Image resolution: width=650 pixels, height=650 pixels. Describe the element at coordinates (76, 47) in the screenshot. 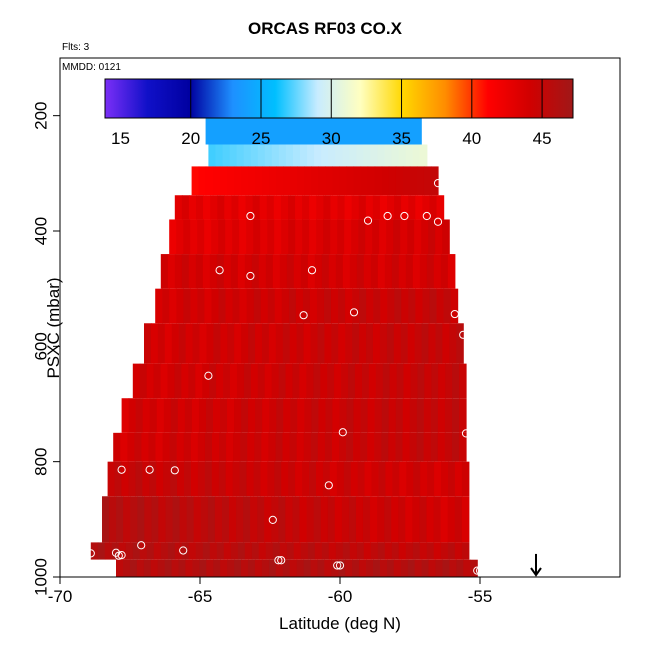

I see `flights-label: Flts: 3` at that location.